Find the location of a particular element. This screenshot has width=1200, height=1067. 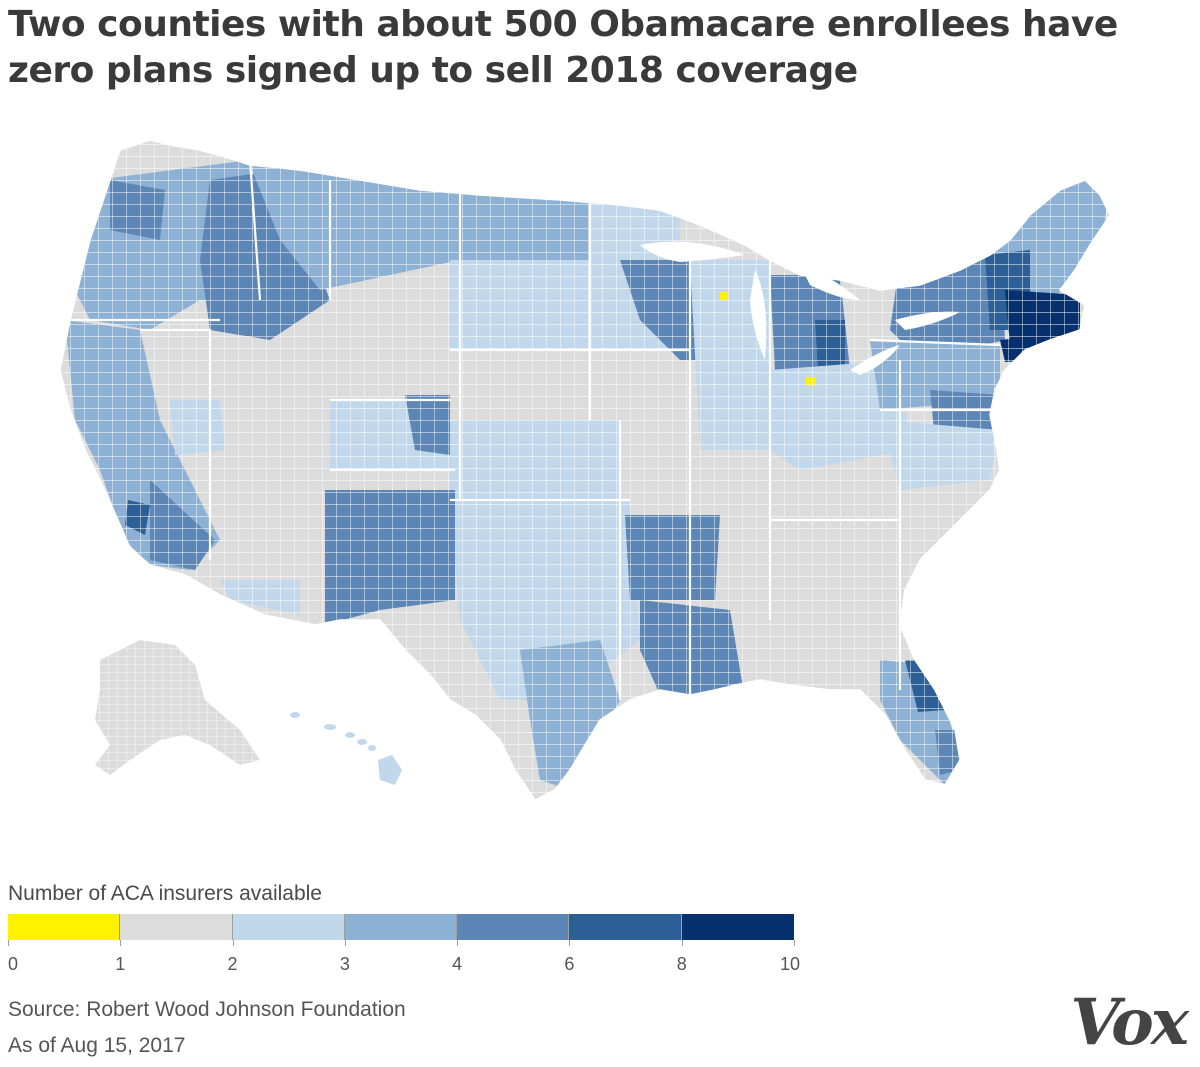

legend-title: Number of ACA insurers available is located at coordinates (165, 893).